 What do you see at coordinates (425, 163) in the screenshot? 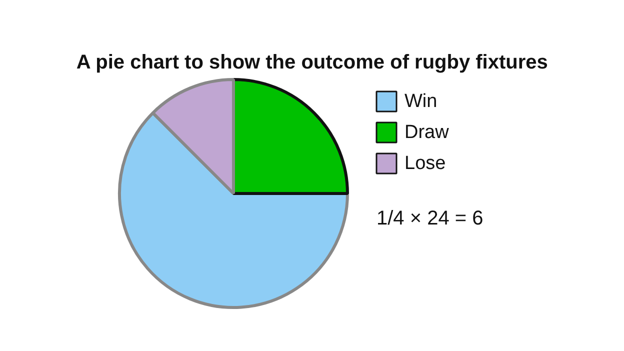
I see `legend-label: Lose` at bounding box center [425, 163].